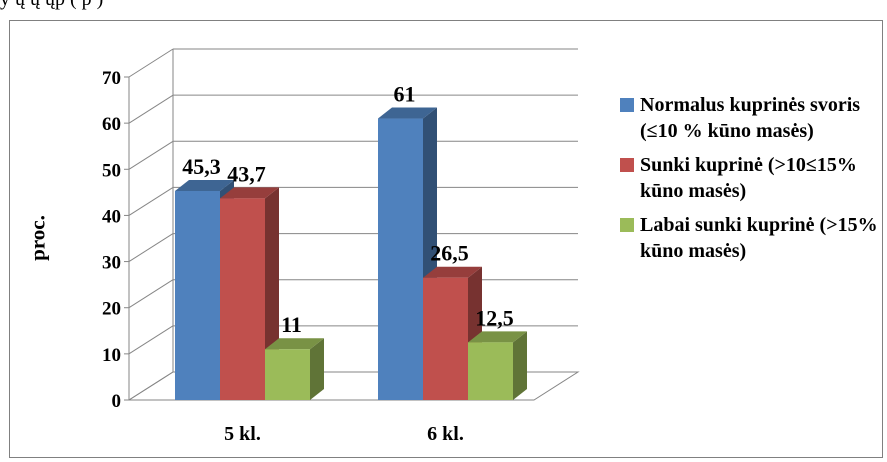  What do you see at coordinates (494, 317) in the screenshot?
I see `bar-value-label: 12,5` at bounding box center [494, 317].